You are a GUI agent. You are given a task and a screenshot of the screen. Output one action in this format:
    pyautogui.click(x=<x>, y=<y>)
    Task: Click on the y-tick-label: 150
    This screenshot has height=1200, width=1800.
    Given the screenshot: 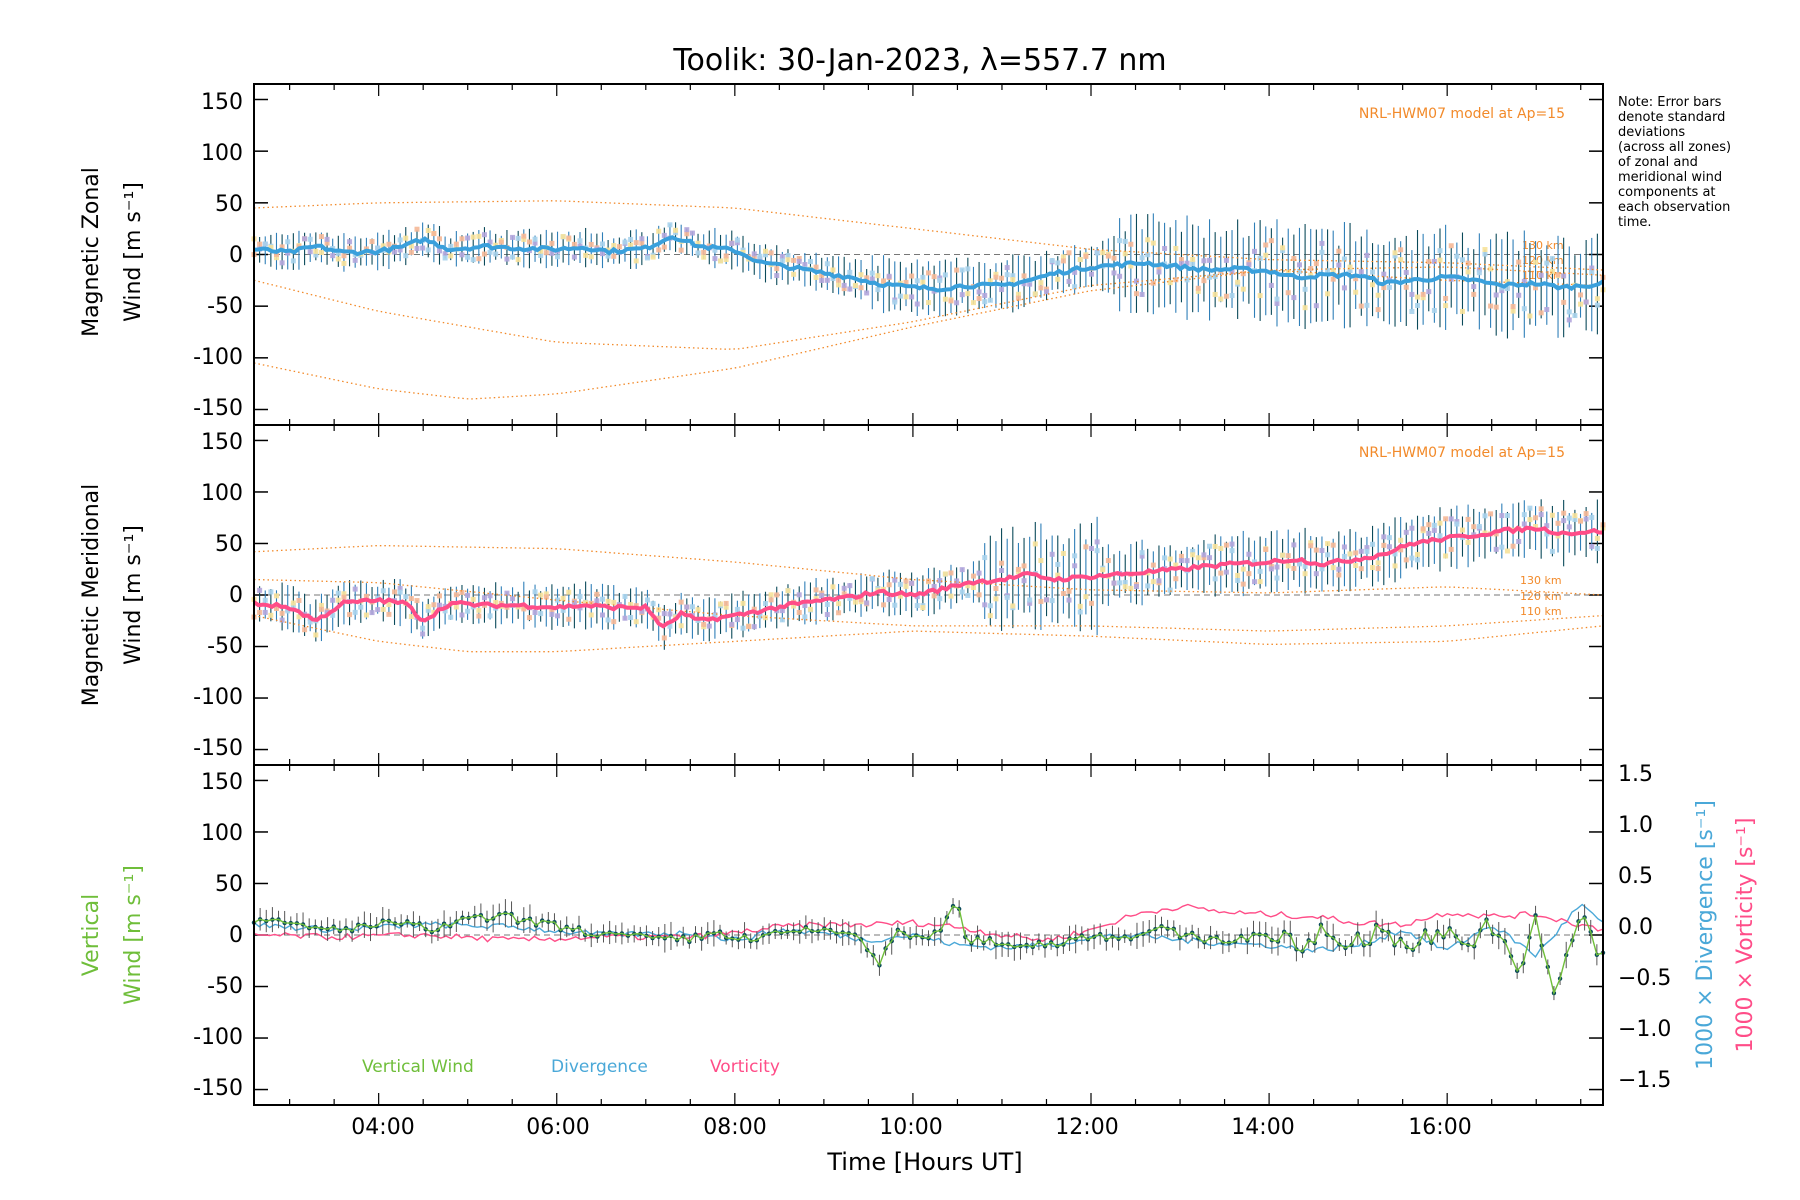 What is the action you would take?
    pyautogui.click(x=222, y=782)
    